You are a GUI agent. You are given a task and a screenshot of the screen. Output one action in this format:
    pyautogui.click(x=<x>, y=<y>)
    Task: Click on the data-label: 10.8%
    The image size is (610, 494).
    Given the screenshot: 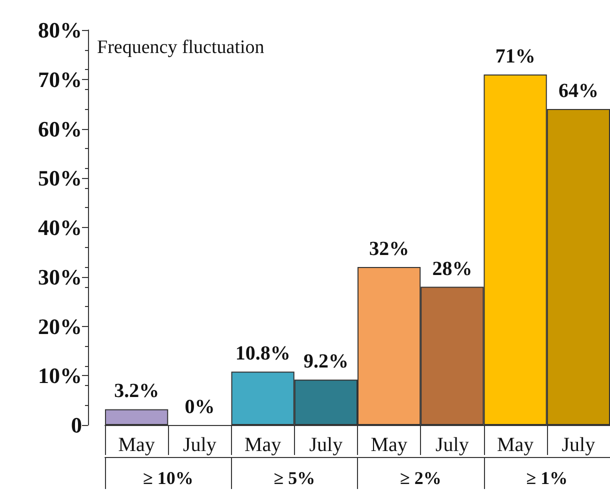 What is the action you would take?
    pyautogui.click(x=262, y=353)
    